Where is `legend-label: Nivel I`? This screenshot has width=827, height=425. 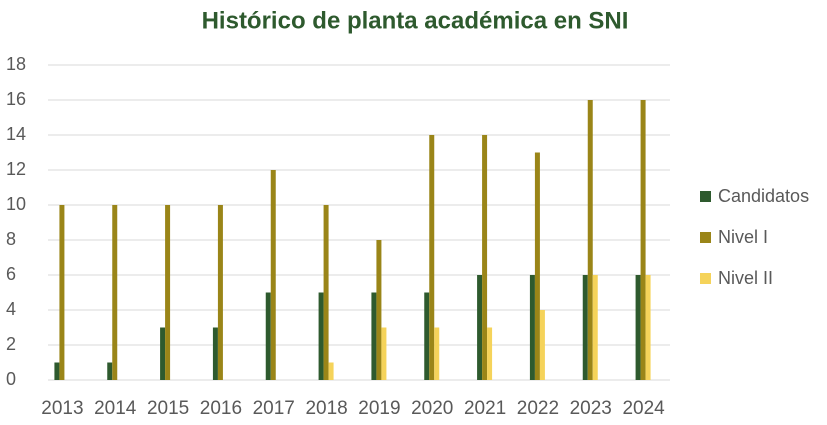 legend-label: Nivel I is located at coordinates (743, 237).